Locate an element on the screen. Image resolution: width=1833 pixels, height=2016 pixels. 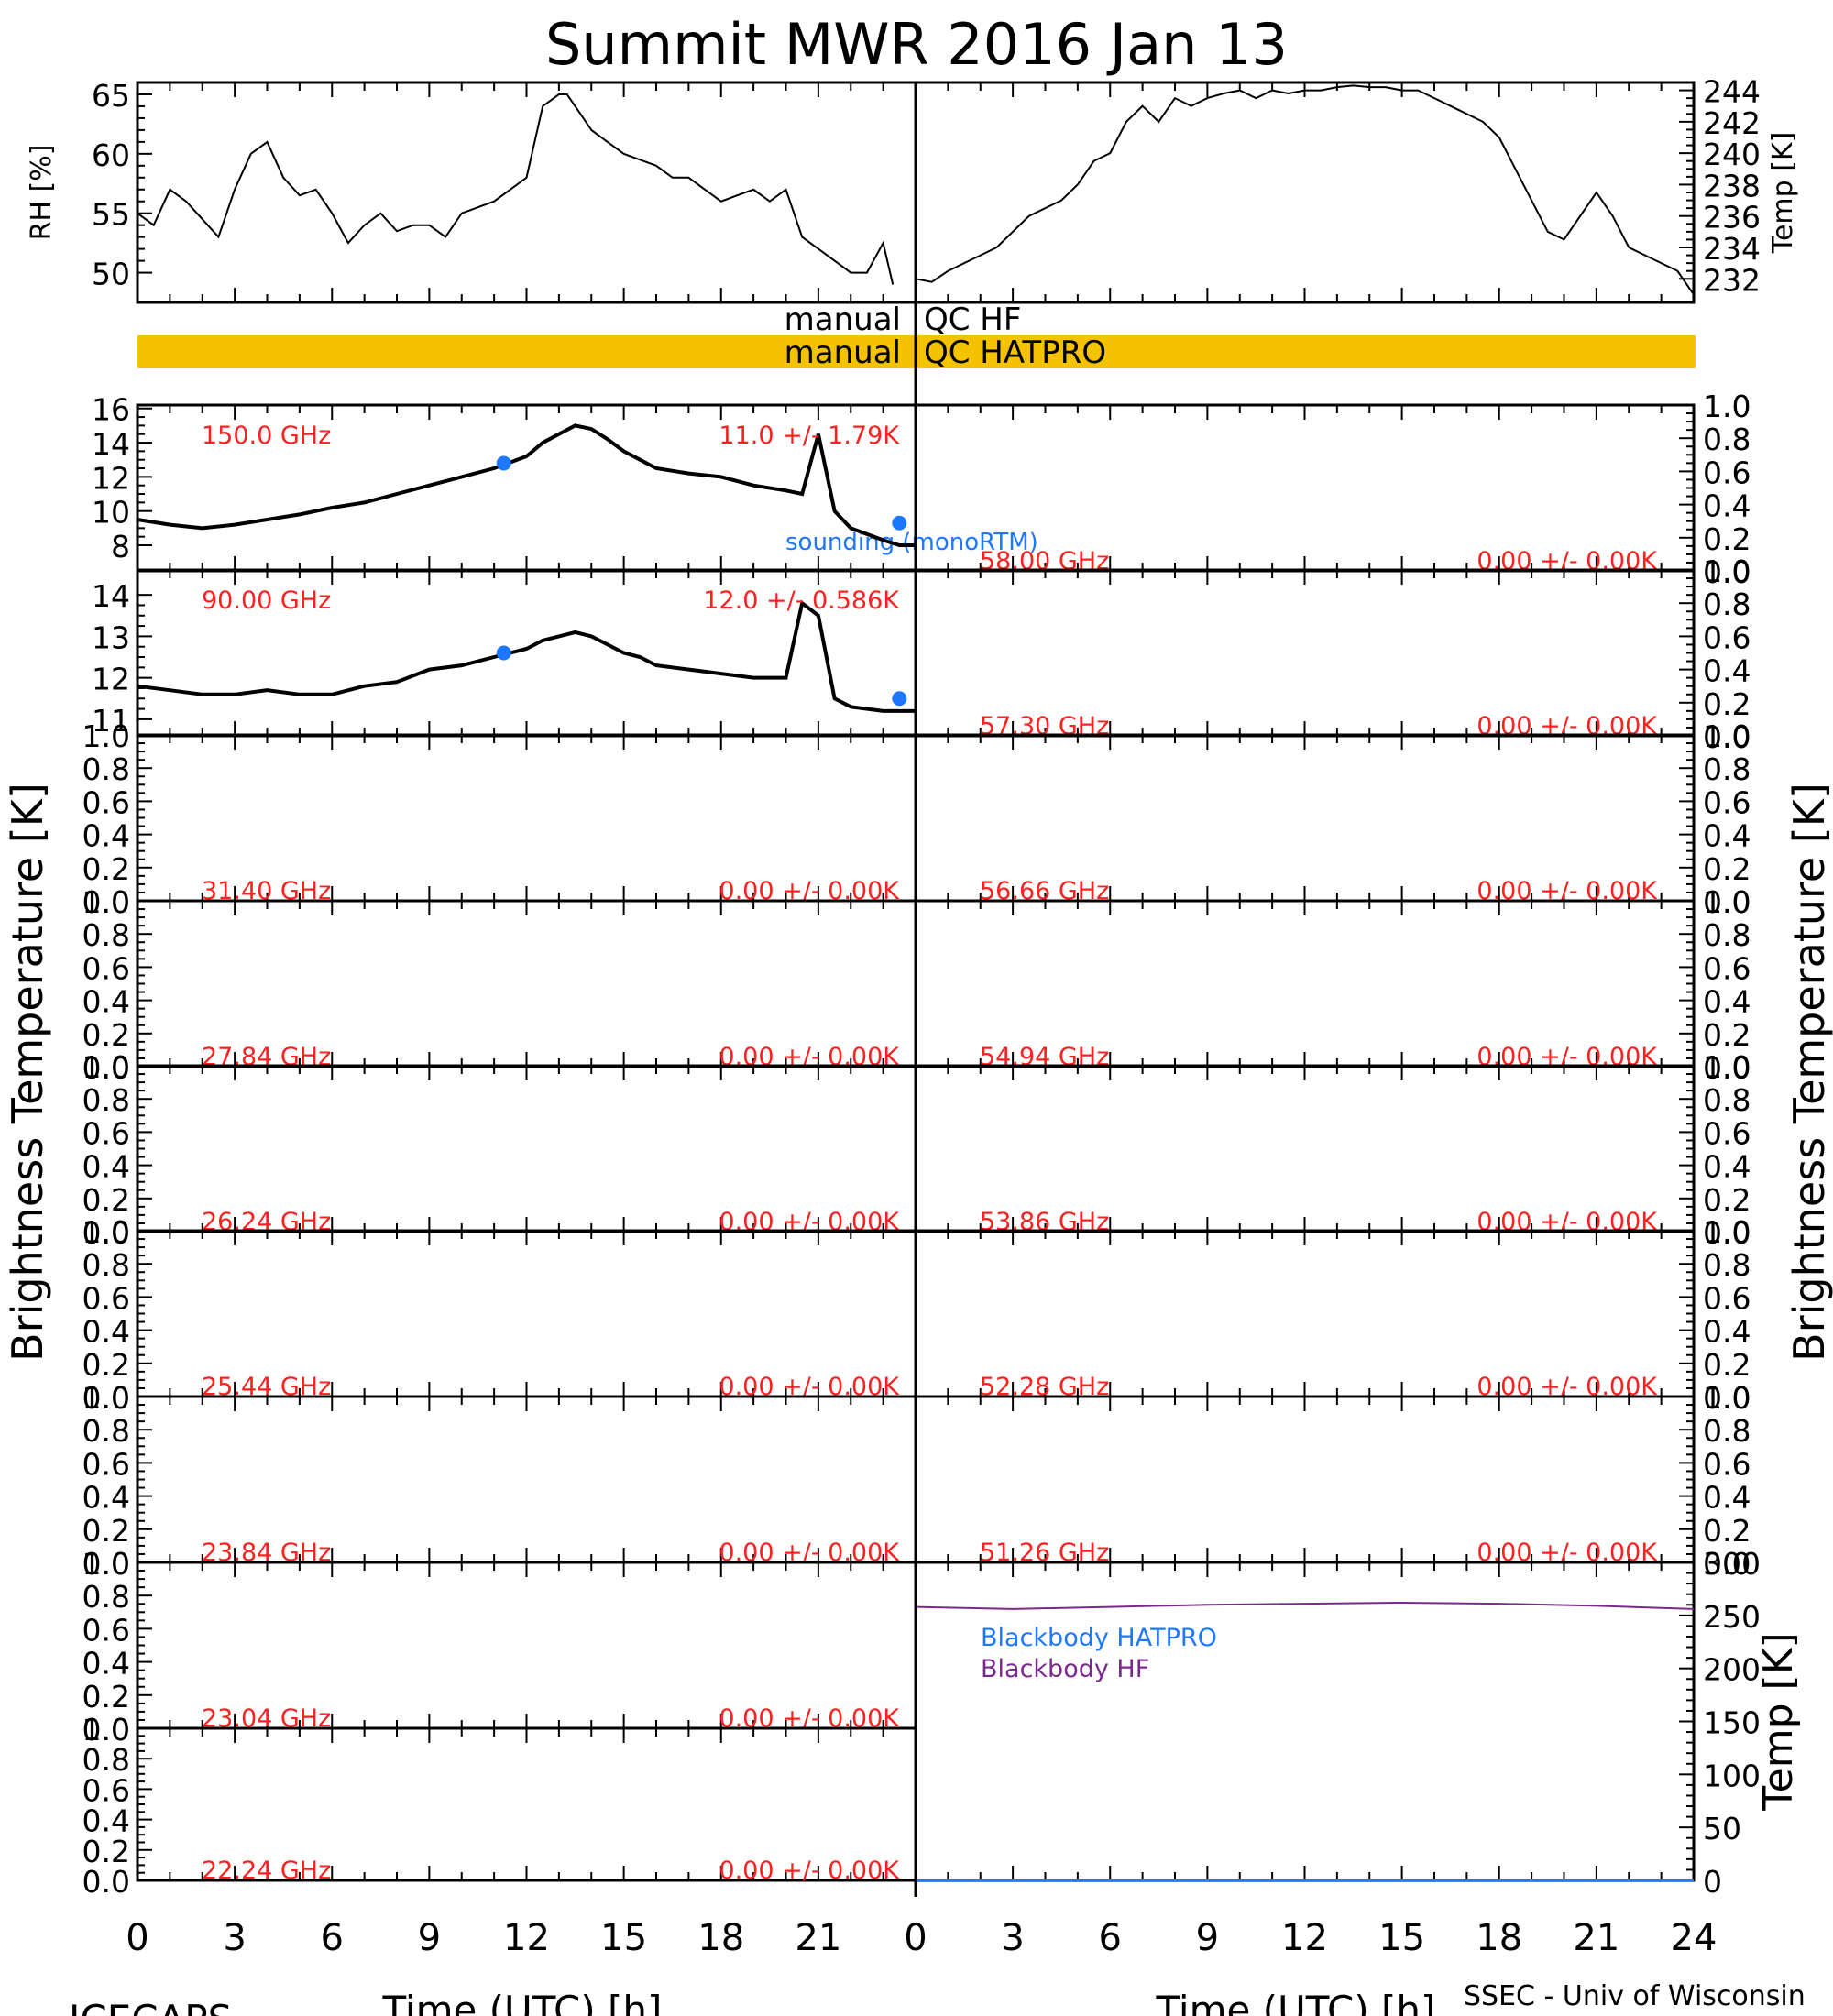
qc-hf-label-right: QC HF is located at coordinates (972, 319).